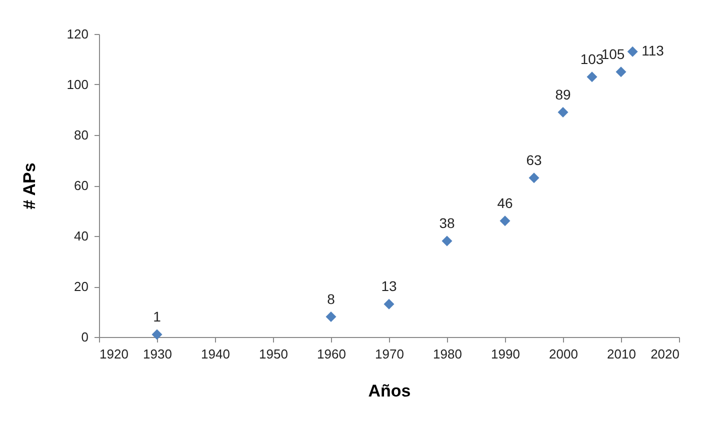  I want to click on x-tick-label: 1960, so click(331, 354).